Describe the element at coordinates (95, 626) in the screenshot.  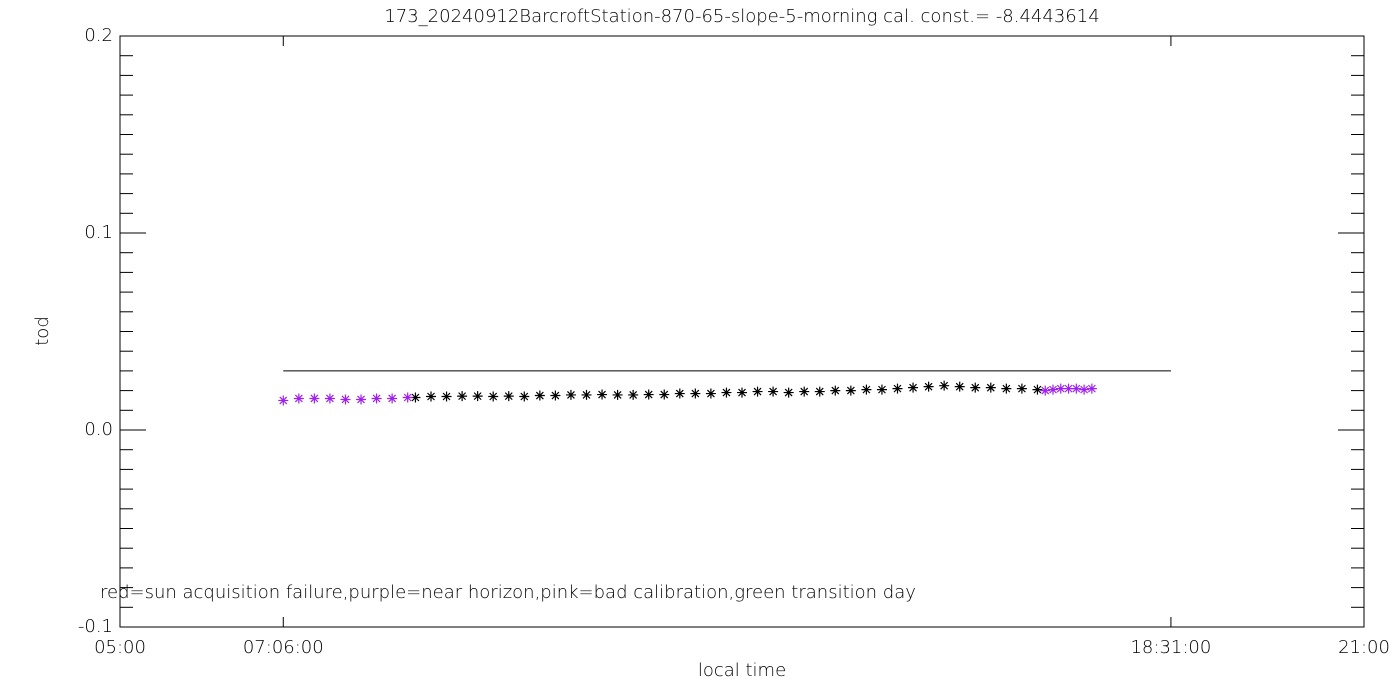
I see `y-tick-label: -0.1` at that location.